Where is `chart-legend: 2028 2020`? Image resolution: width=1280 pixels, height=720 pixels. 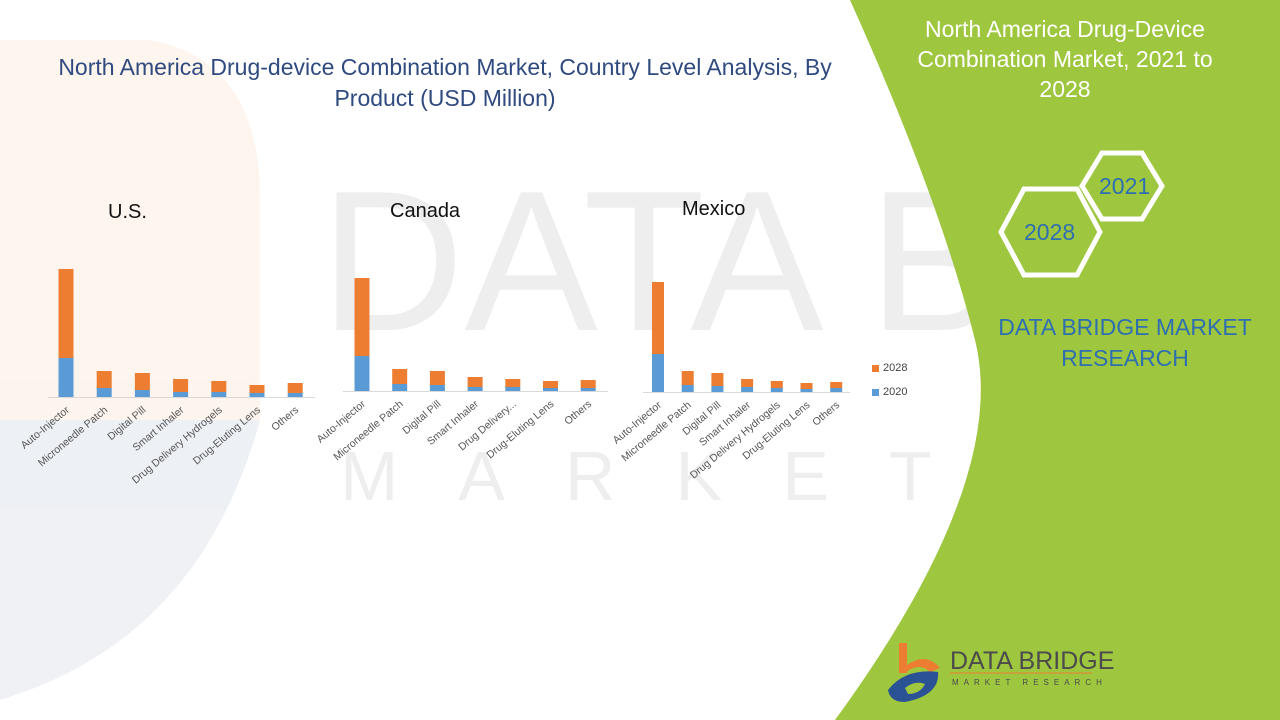 chart-legend: 2028 2020 is located at coordinates (889, 386).